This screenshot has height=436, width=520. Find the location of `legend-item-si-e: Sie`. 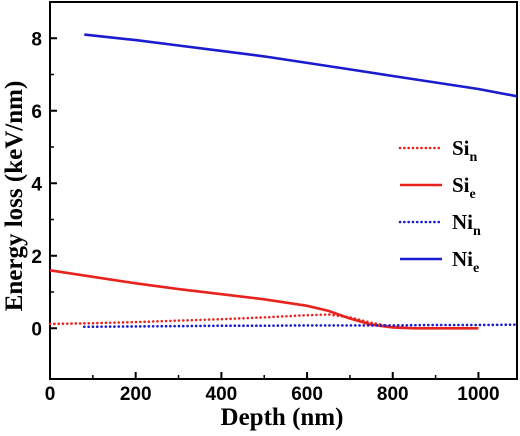

legend-item-si-e: Sie is located at coordinates (438, 187).